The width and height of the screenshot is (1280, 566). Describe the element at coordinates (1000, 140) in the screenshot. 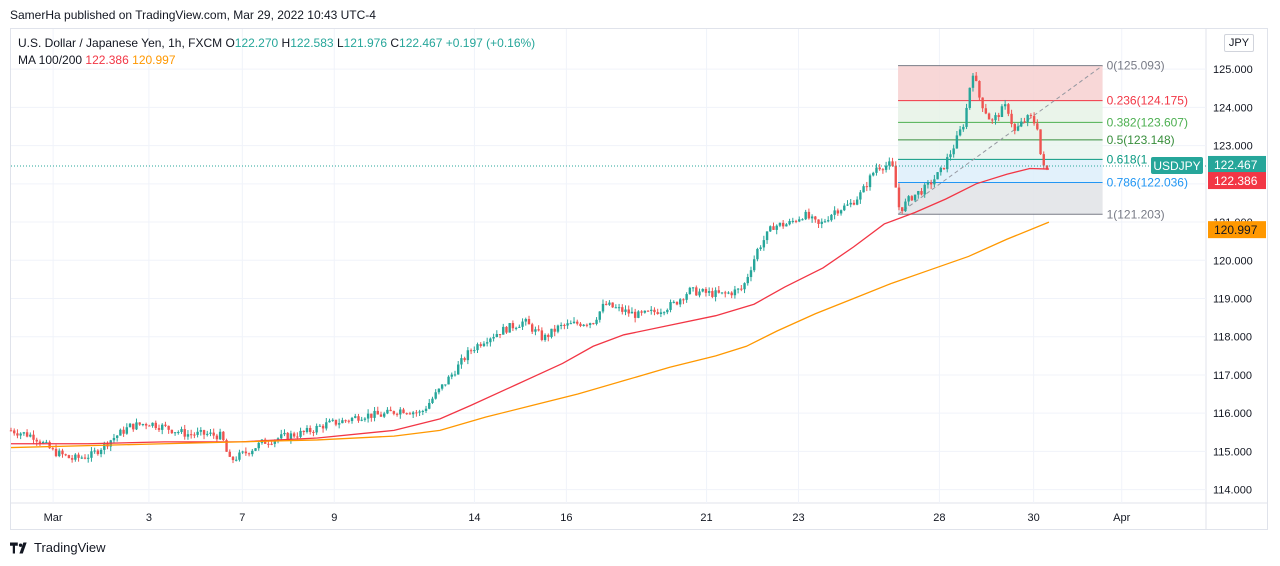

I see `fib-trend-line` at that location.